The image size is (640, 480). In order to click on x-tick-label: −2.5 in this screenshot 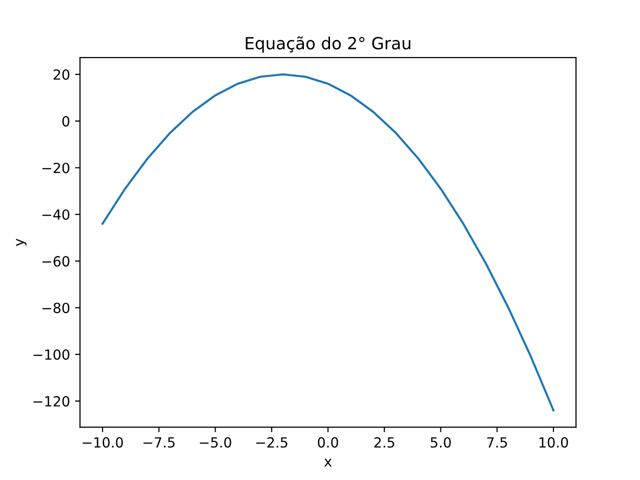, I will do `click(272, 442)`.